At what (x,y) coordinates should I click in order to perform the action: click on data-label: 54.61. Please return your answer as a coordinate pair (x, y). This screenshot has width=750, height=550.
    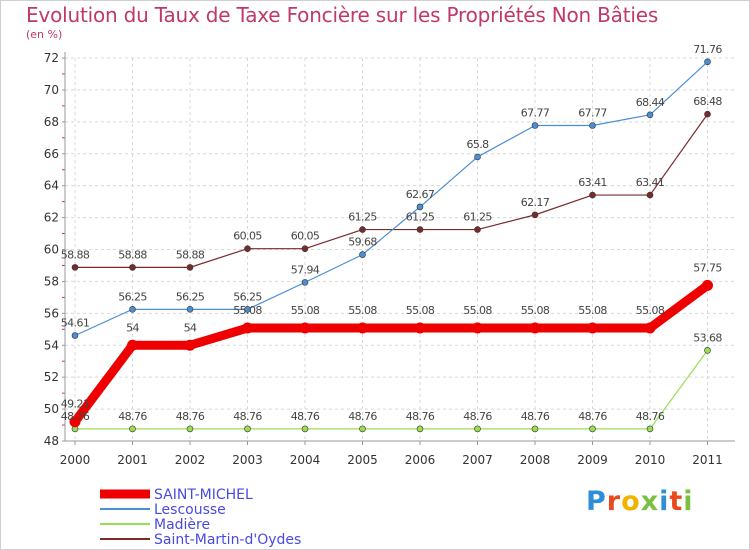
    Looking at the image, I should click on (75, 323).